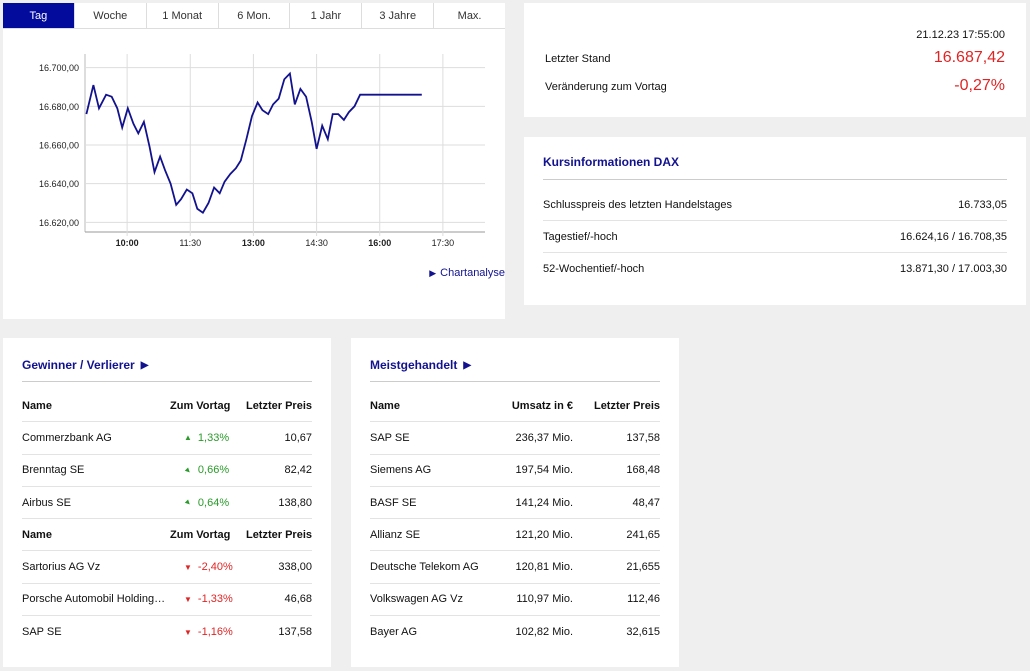  Describe the element at coordinates (253, 243) in the screenshot. I see `x-tick-label: 13:00` at that location.